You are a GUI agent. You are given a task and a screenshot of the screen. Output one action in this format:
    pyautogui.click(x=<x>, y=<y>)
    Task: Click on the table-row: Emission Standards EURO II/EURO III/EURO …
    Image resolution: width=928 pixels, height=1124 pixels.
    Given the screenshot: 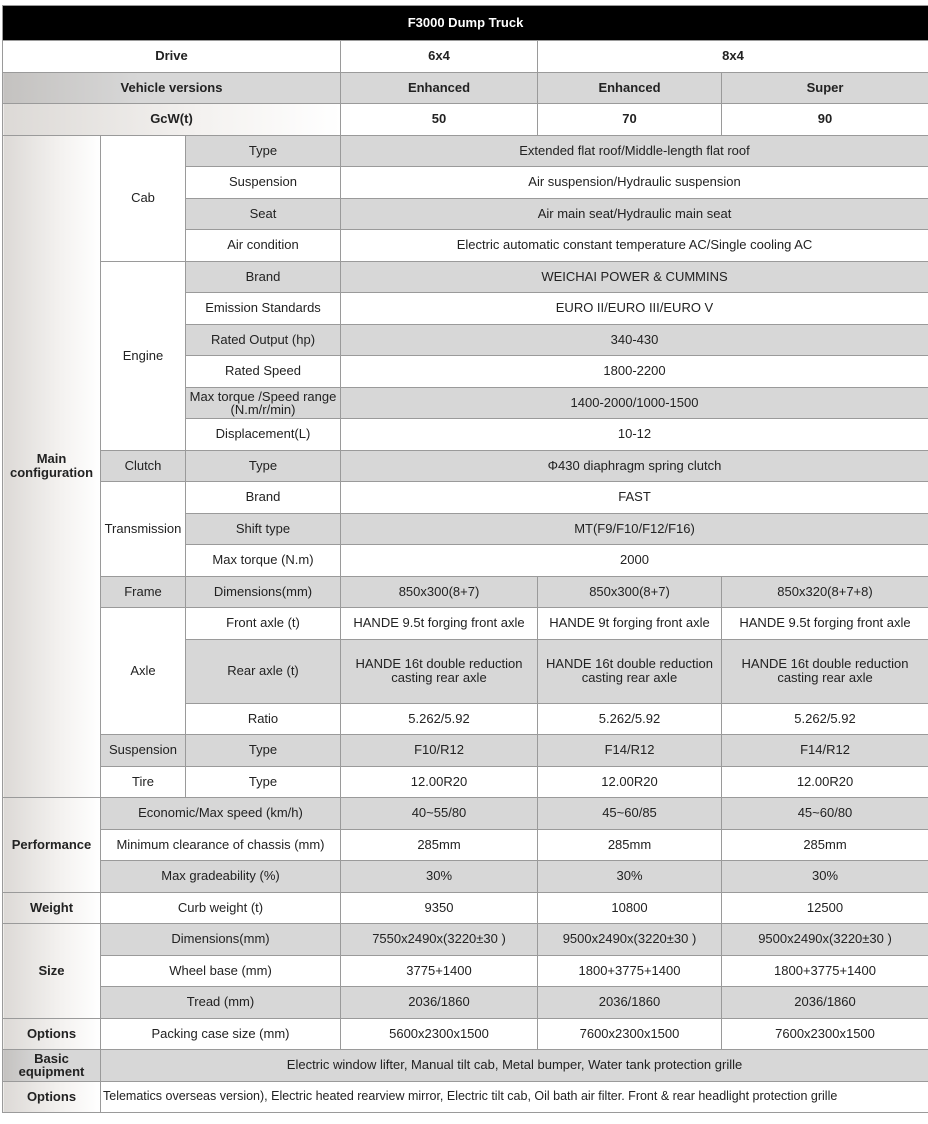 What is the action you would take?
    pyautogui.click(x=465, y=308)
    